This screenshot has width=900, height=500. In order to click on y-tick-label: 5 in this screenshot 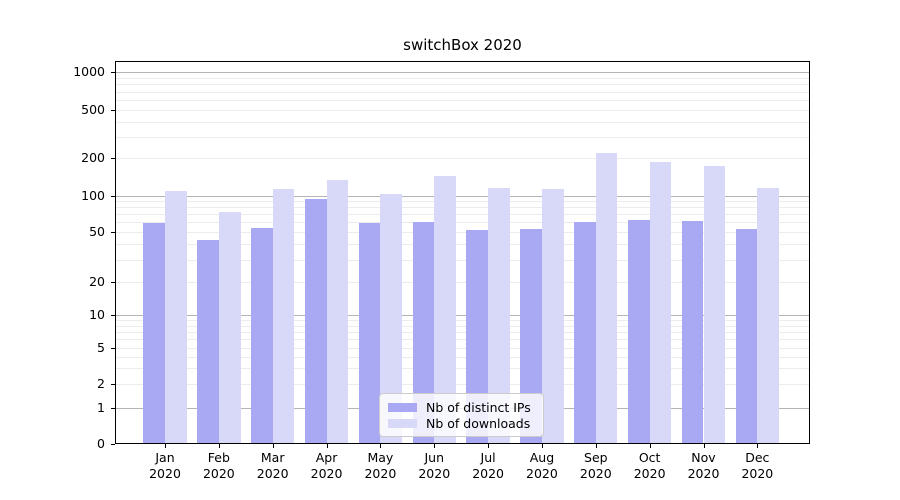, I will do `click(101, 347)`.